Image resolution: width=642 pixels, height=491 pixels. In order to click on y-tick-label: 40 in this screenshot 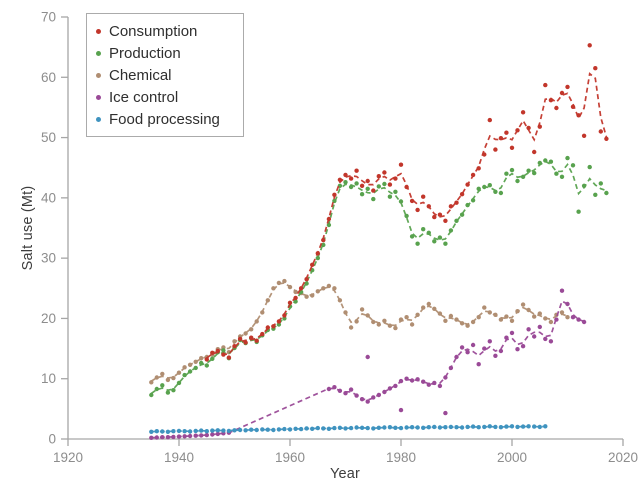, I will do `click(48, 197)`.